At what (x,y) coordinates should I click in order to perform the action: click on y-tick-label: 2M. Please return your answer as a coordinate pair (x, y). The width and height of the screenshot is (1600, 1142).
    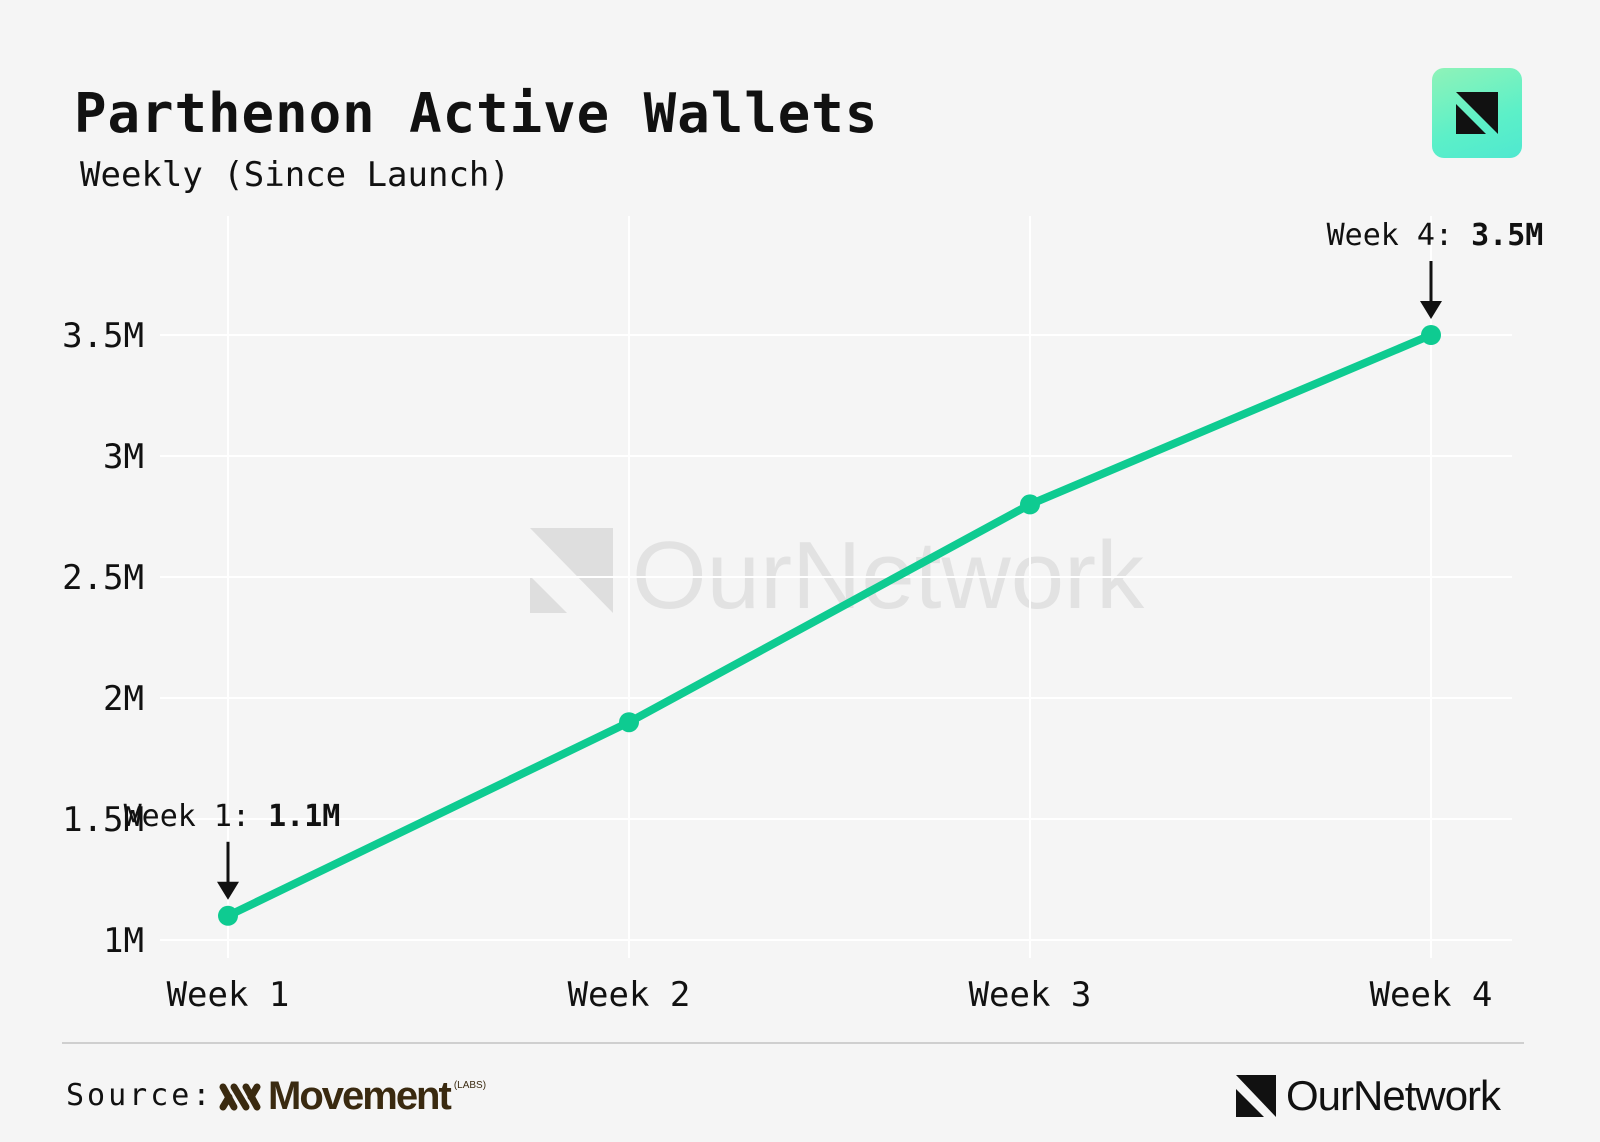
    Looking at the image, I should click on (123, 699).